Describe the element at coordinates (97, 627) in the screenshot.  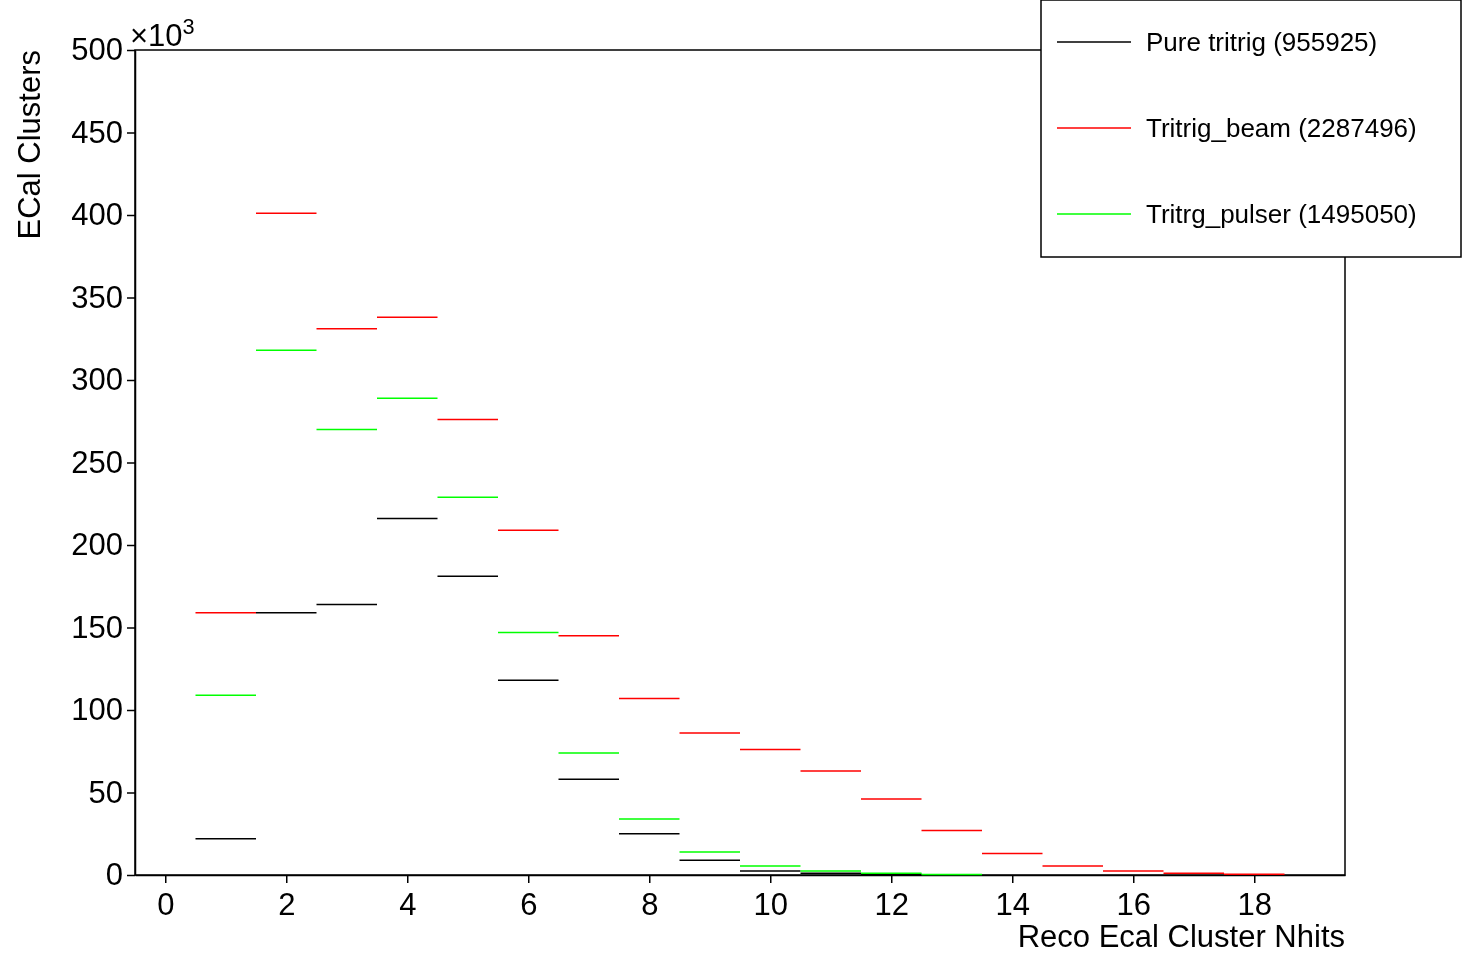
I see `y-tick-label: 150` at that location.